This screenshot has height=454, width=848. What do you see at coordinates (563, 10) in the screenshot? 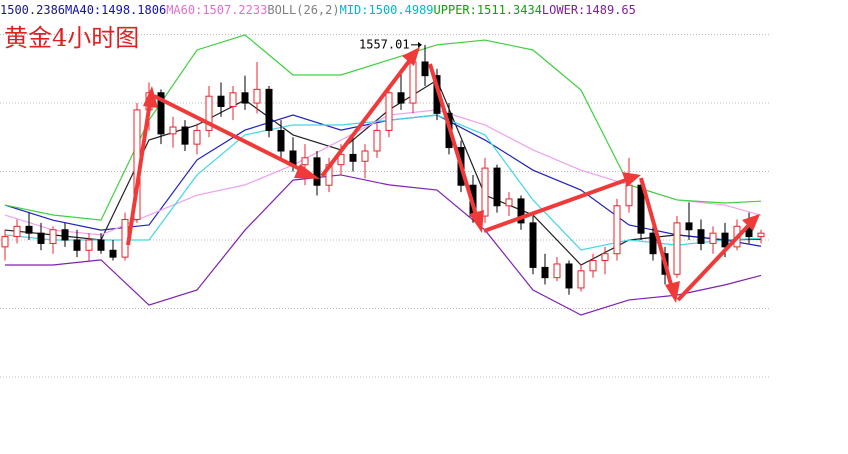
I see `indicator-name: LOWER:` at bounding box center [563, 10].